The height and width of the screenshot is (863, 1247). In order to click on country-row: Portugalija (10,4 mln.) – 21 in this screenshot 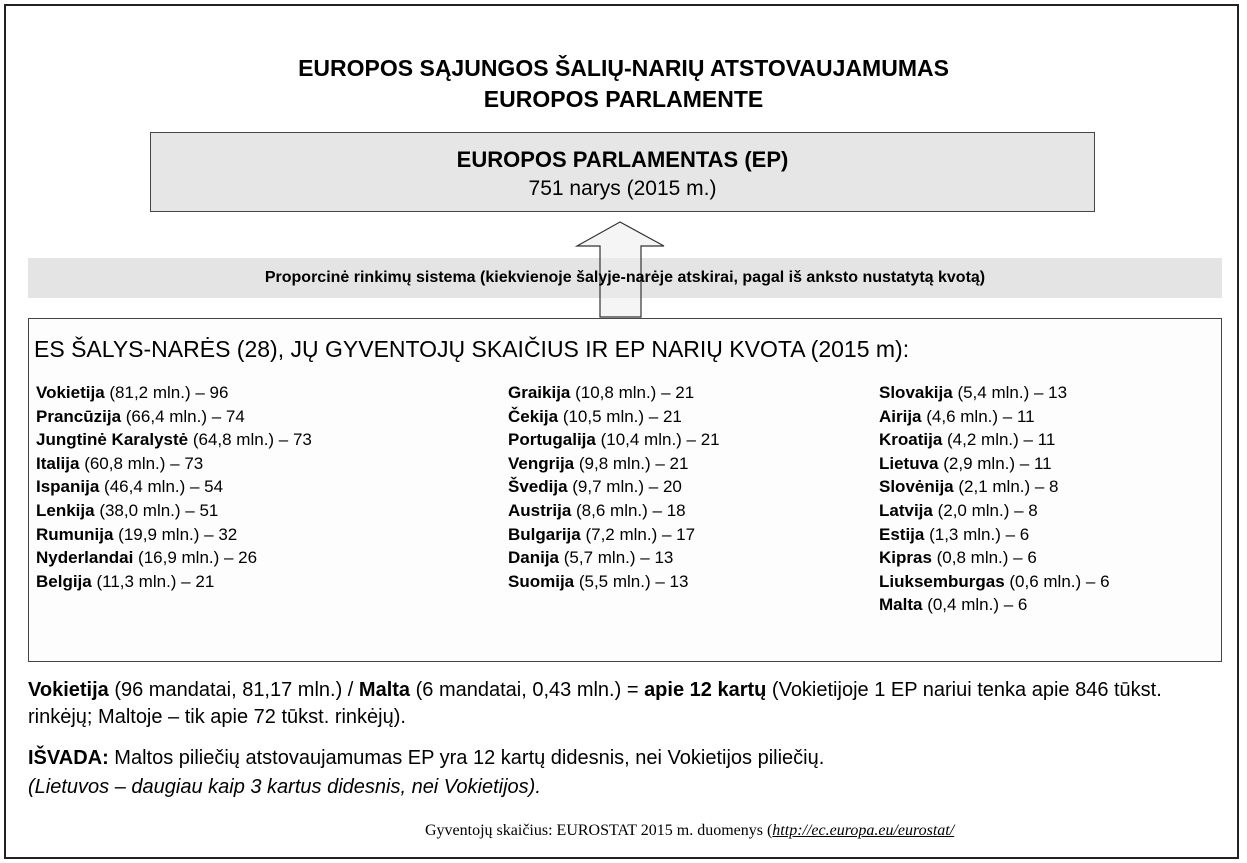, I will do `click(614, 440)`.